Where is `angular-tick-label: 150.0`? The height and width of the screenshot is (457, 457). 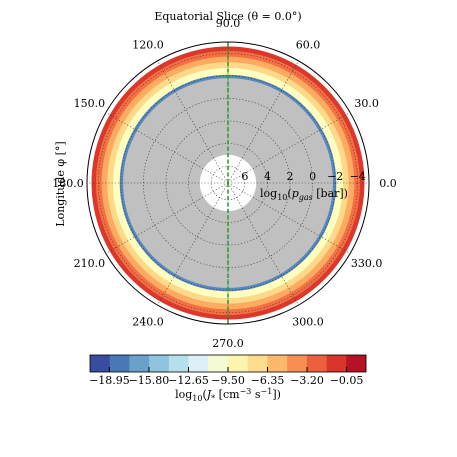
angular-tick-label: 150.0 is located at coordinates (90, 103).